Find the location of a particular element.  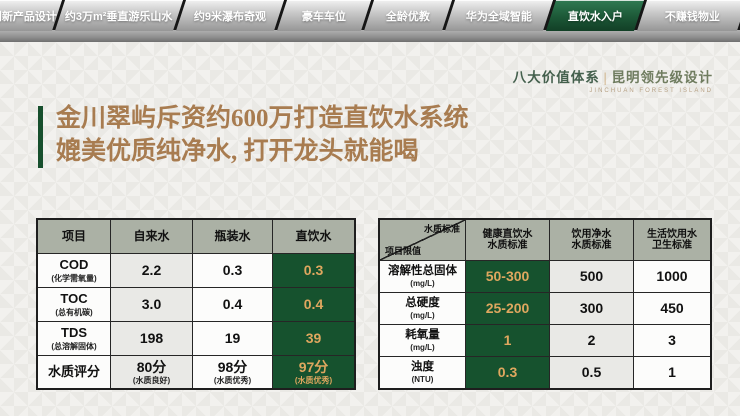

table-cell: 1 is located at coordinates (672, 372).